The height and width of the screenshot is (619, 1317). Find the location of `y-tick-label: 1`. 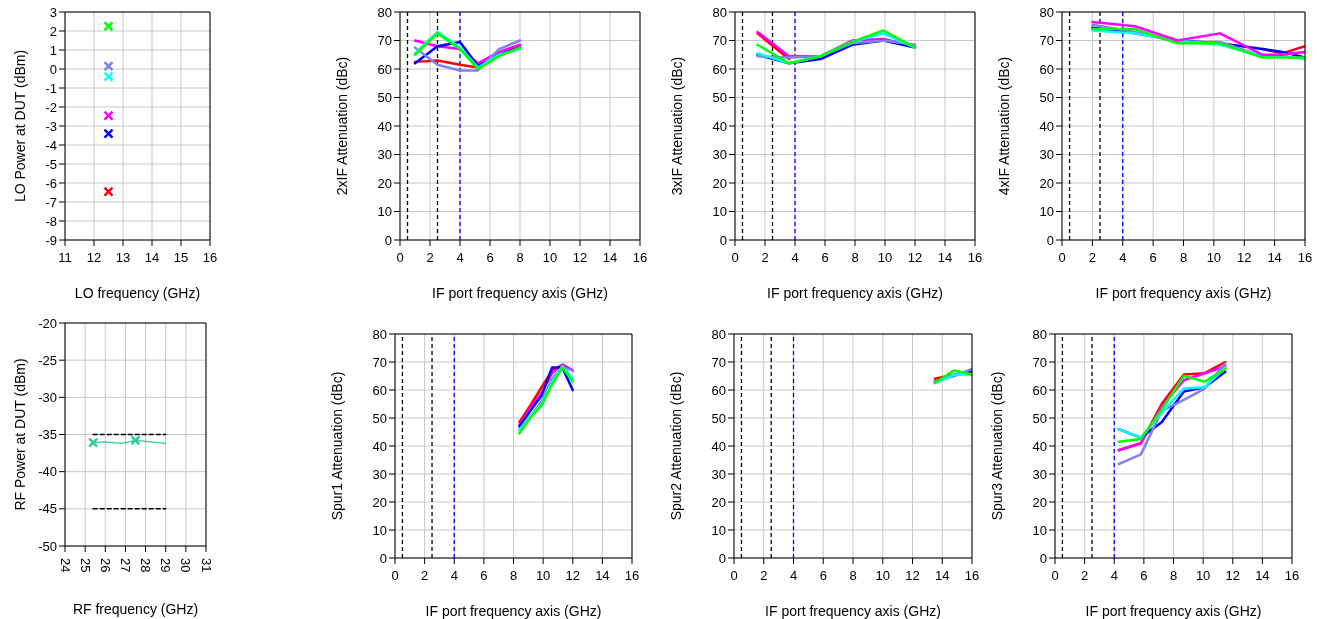

y-tick-label: 1 is located at coordinates (53, 50).